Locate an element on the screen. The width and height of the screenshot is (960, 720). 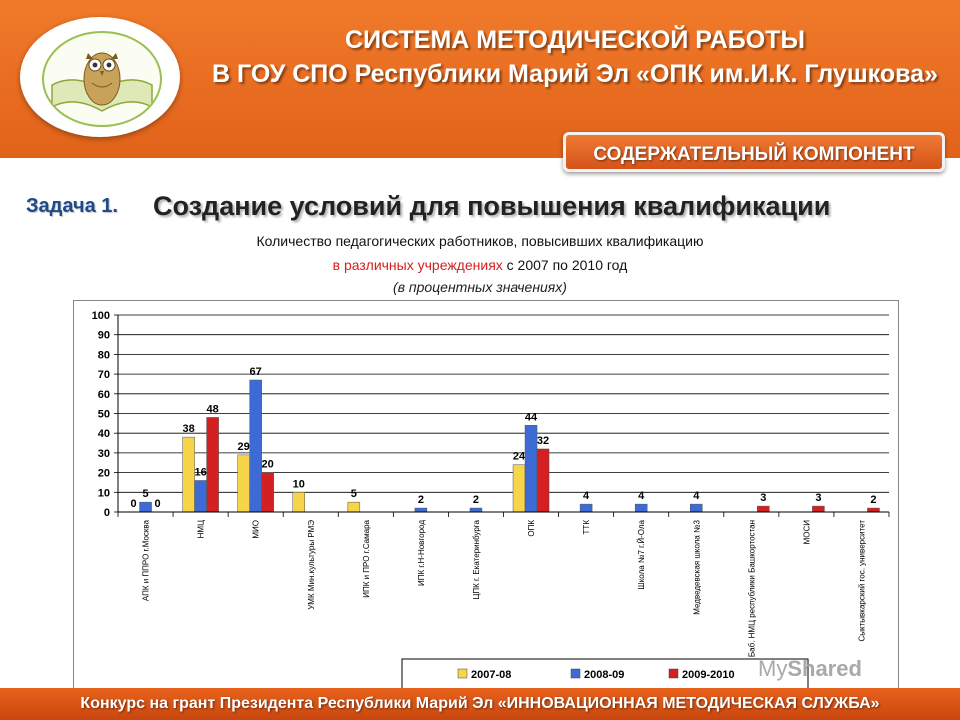
category-label: Школа №7 г.Й-Ола is located at coordinates (641, 554).